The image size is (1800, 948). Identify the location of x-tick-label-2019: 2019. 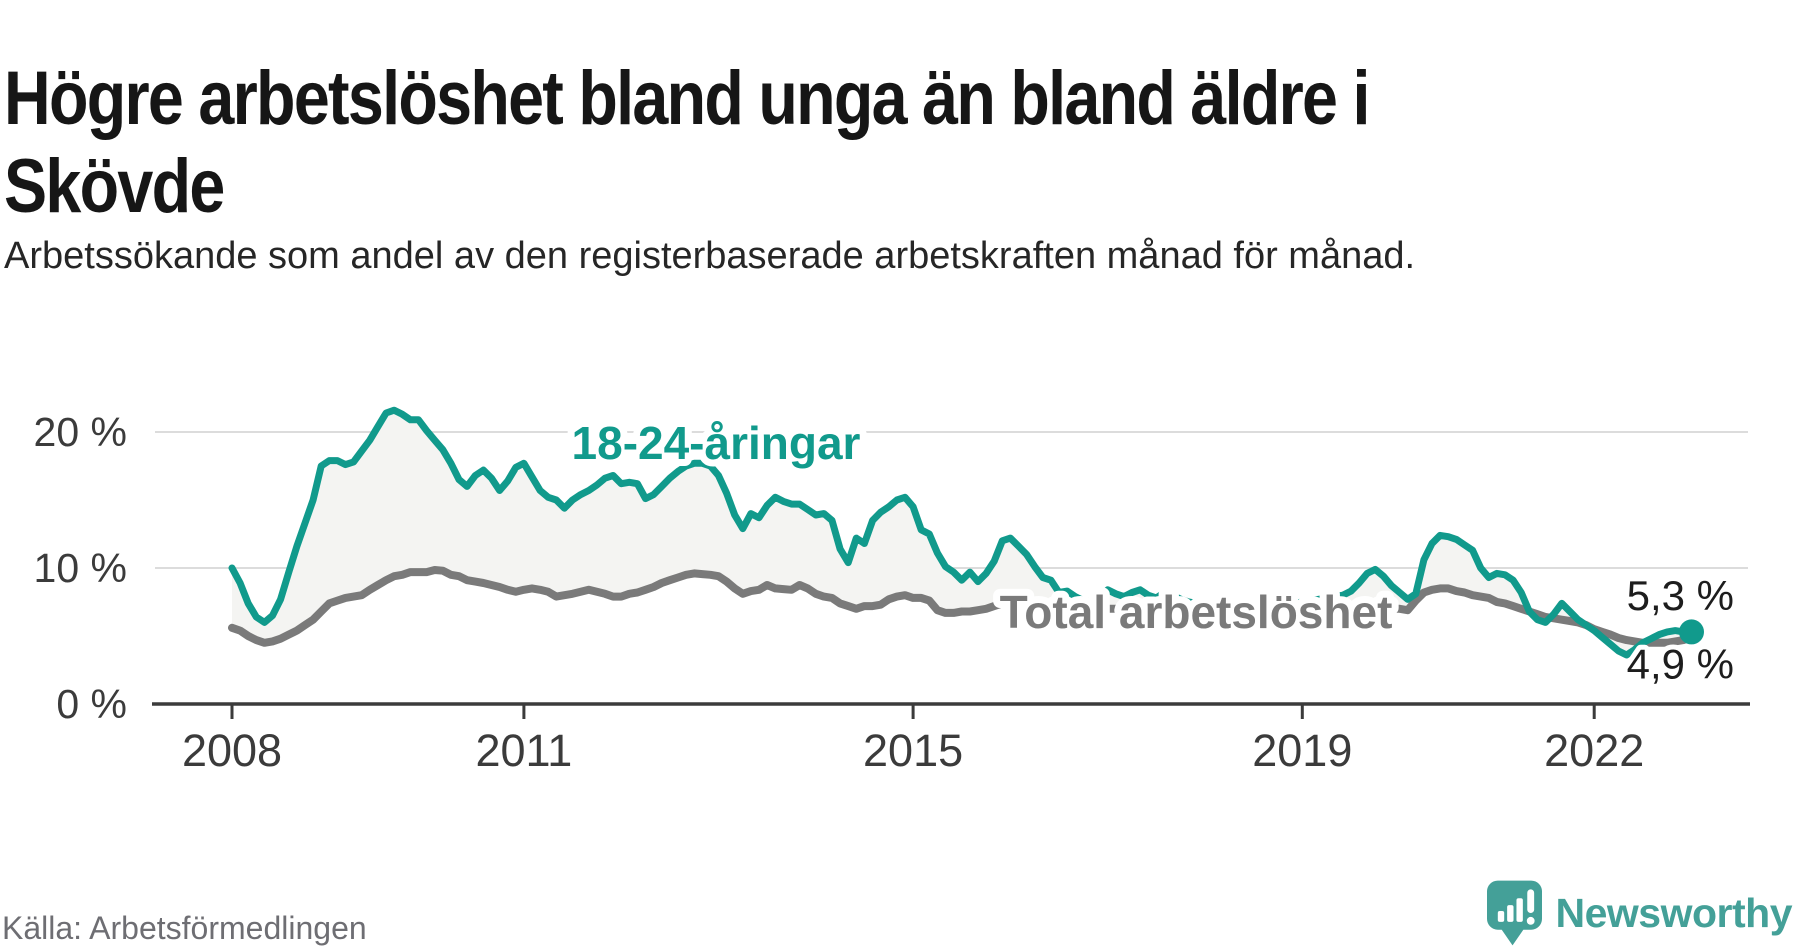
(1302, 750).